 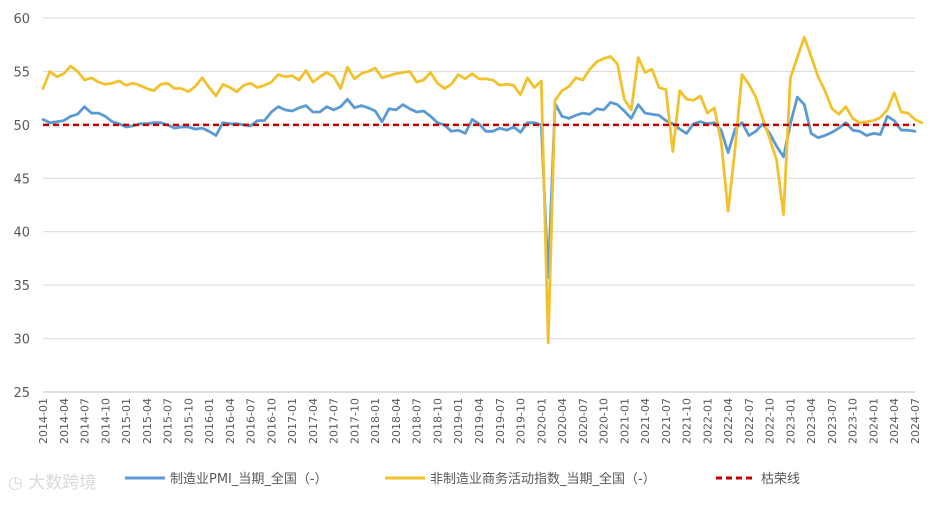 I want to click on x-tick-label: 2023-04, so click(x=811, y=421).